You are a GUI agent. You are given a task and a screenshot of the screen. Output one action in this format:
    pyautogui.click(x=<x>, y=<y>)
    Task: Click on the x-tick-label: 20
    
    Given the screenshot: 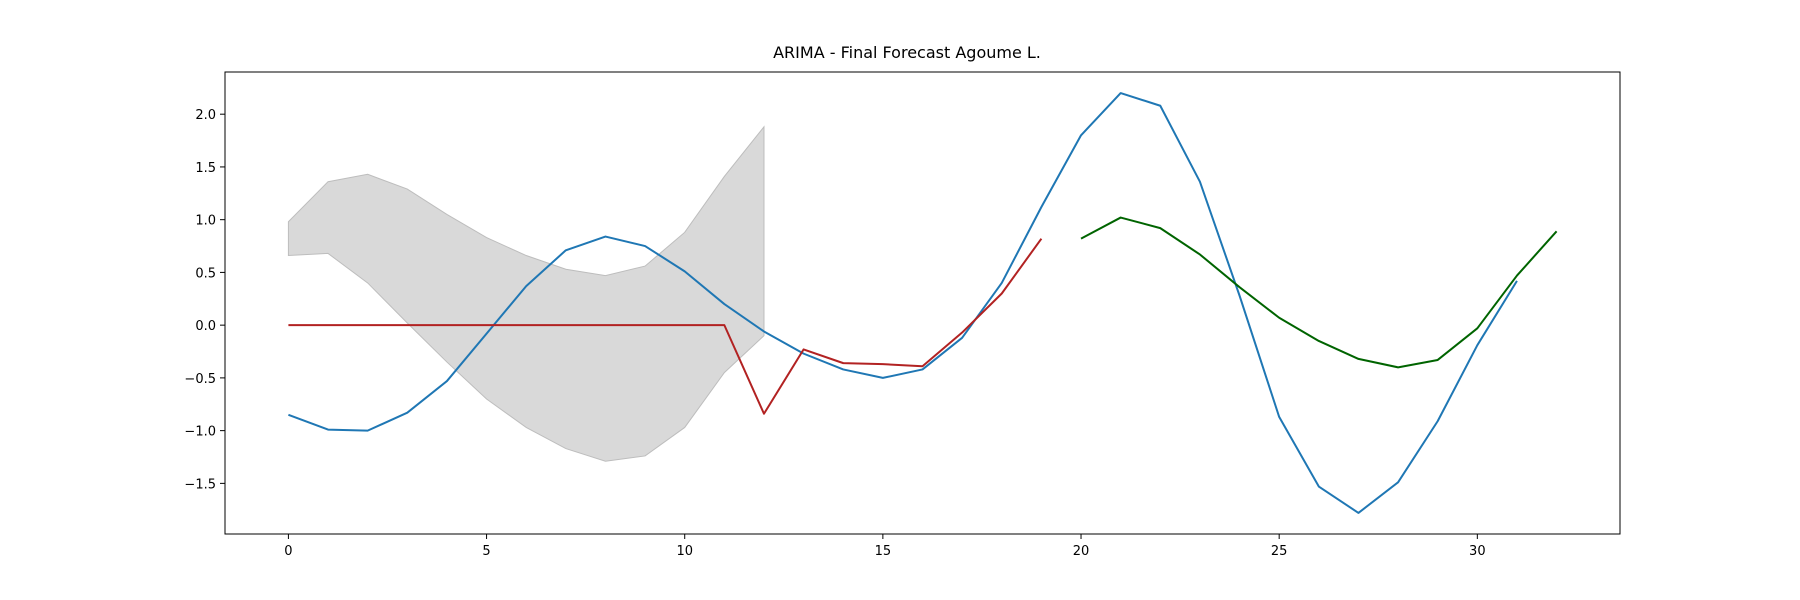 What is the action you would take?
    pyautogui.click(x=1081, y=551)
    